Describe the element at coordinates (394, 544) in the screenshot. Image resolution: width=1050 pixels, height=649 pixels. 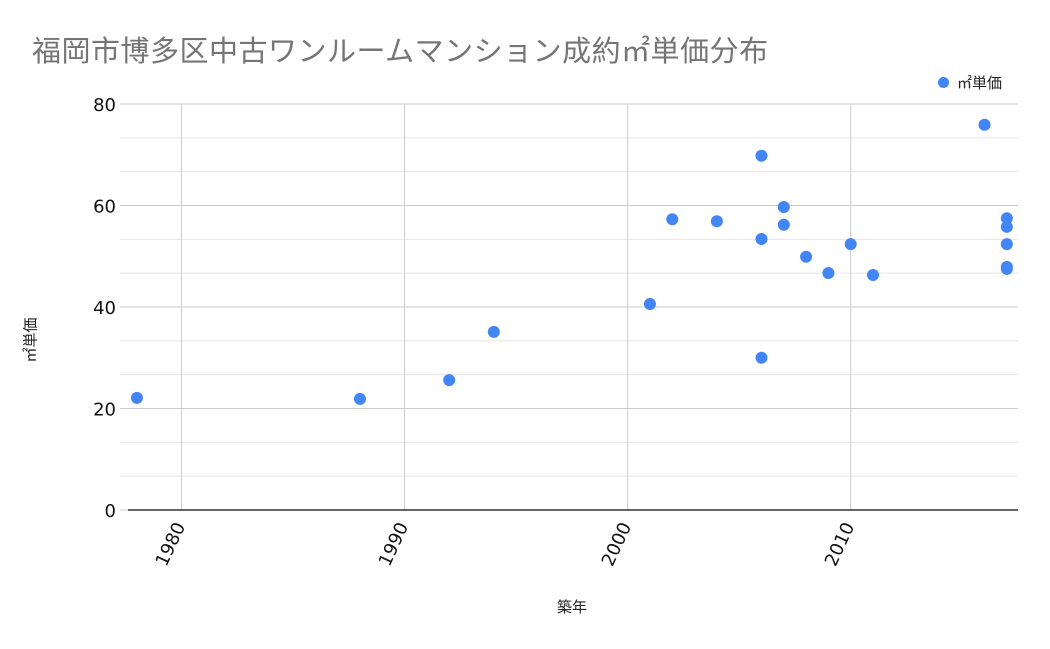
I see `x-tick-label: 1990` at that location.